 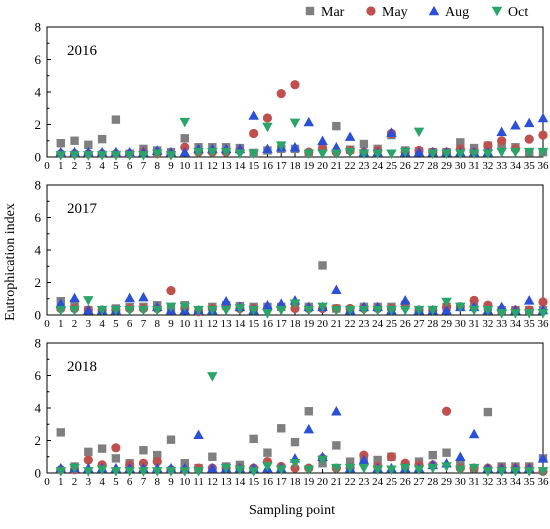 What do you see at coordinates (227, 324) in the screenshot?
I see `x-tick-label: 13` at bounding box center [227, 324].